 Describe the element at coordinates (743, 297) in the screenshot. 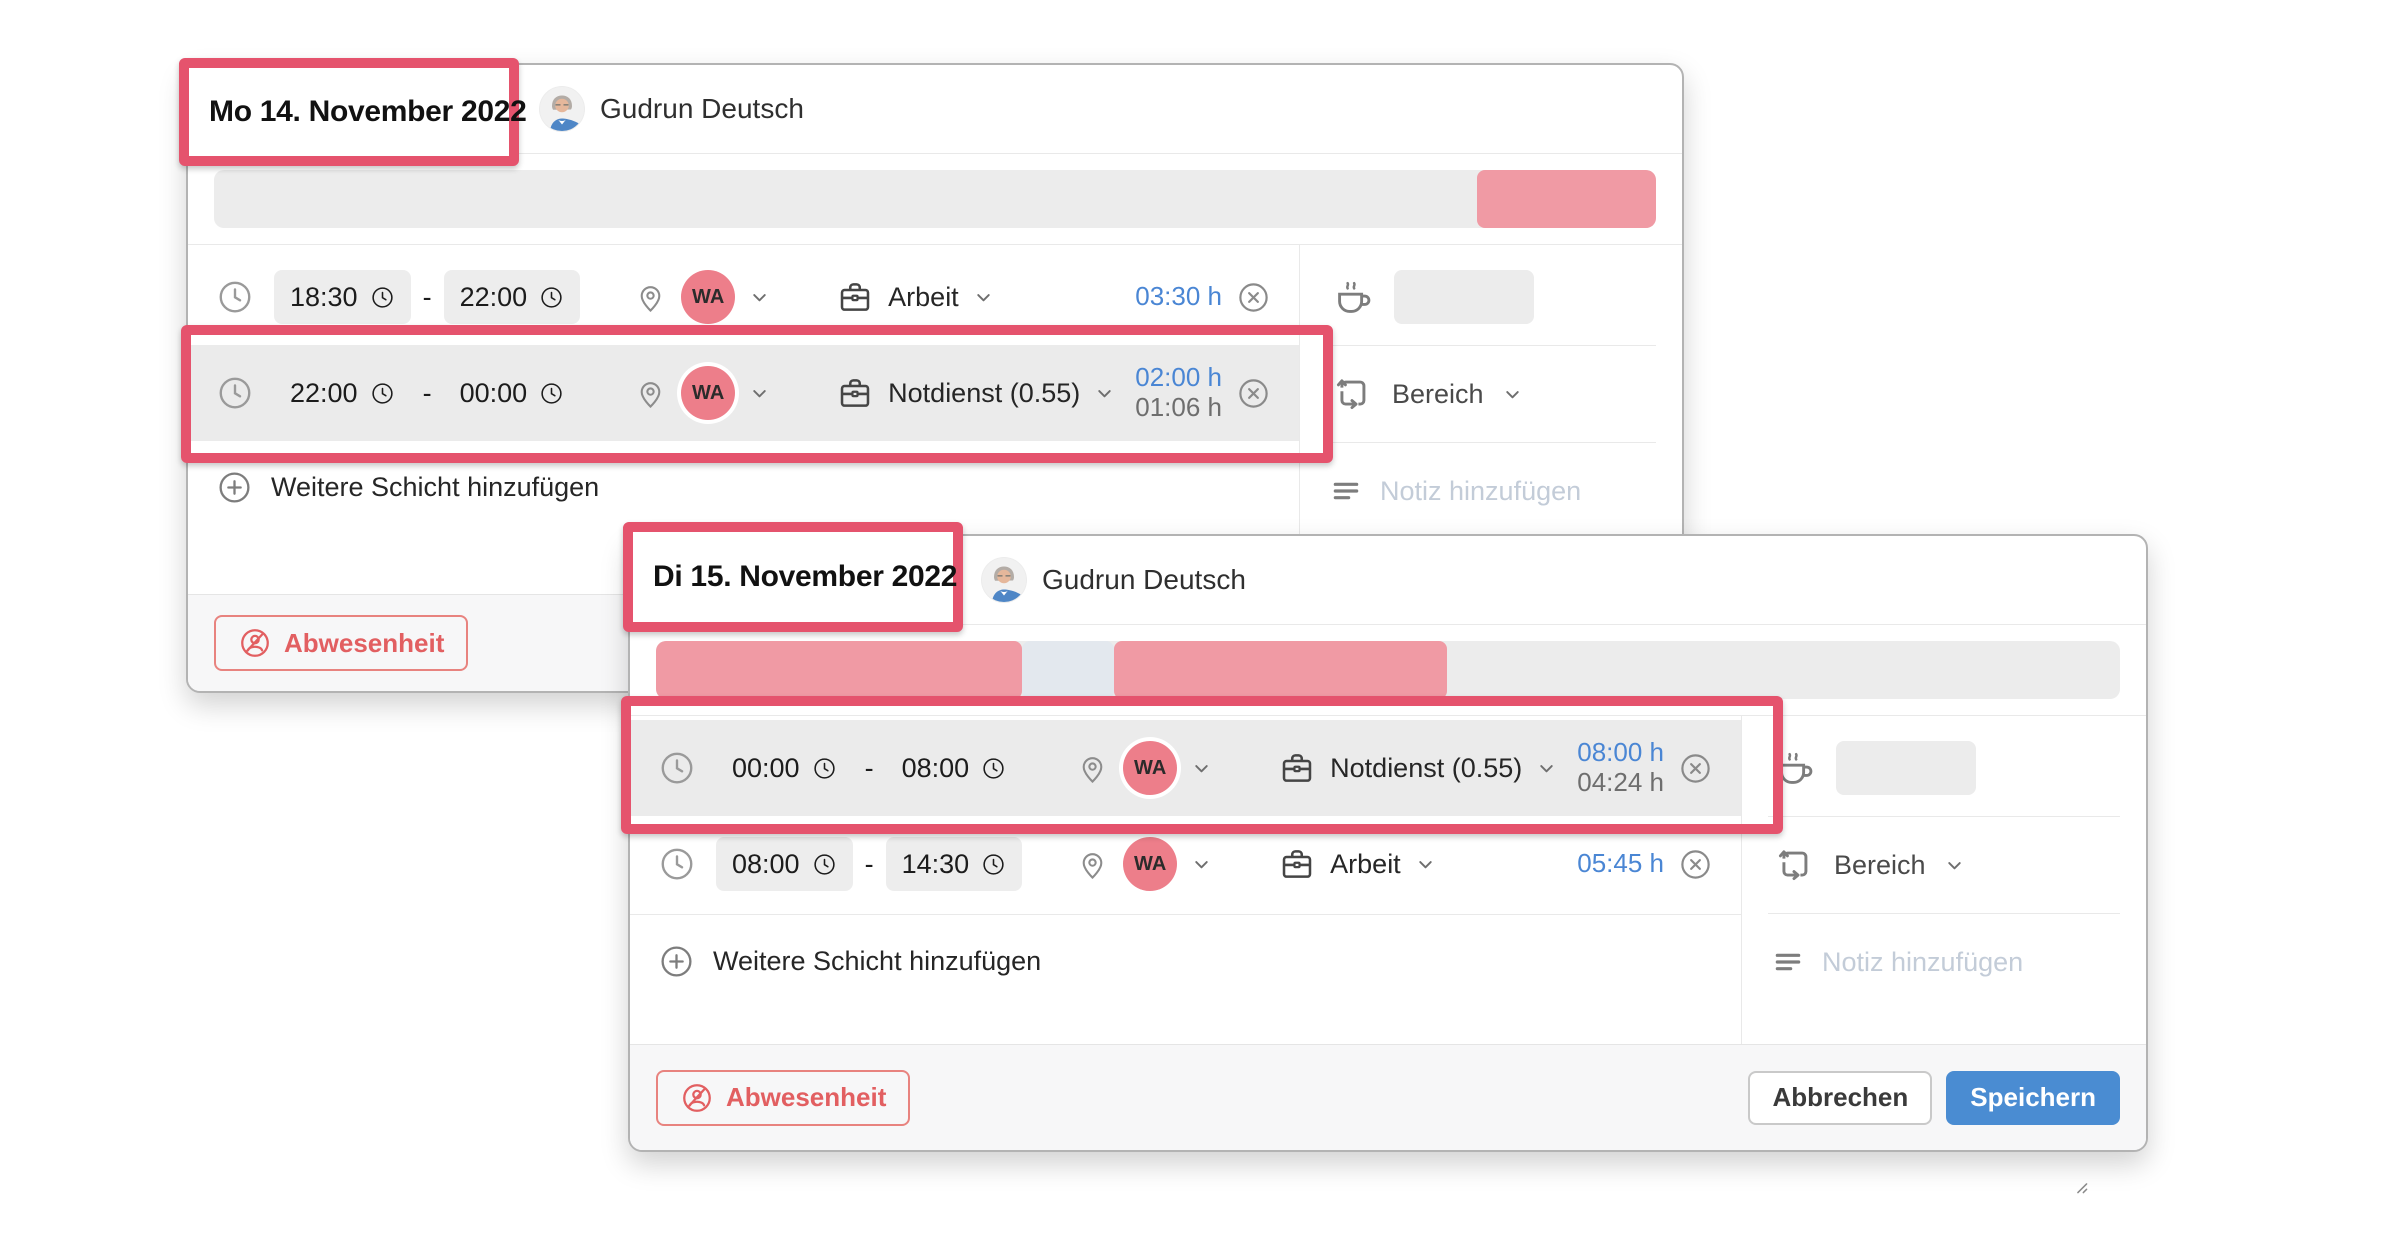

I see `shift-row: 18:30 - 22:00 WA Arbeit` at that location.